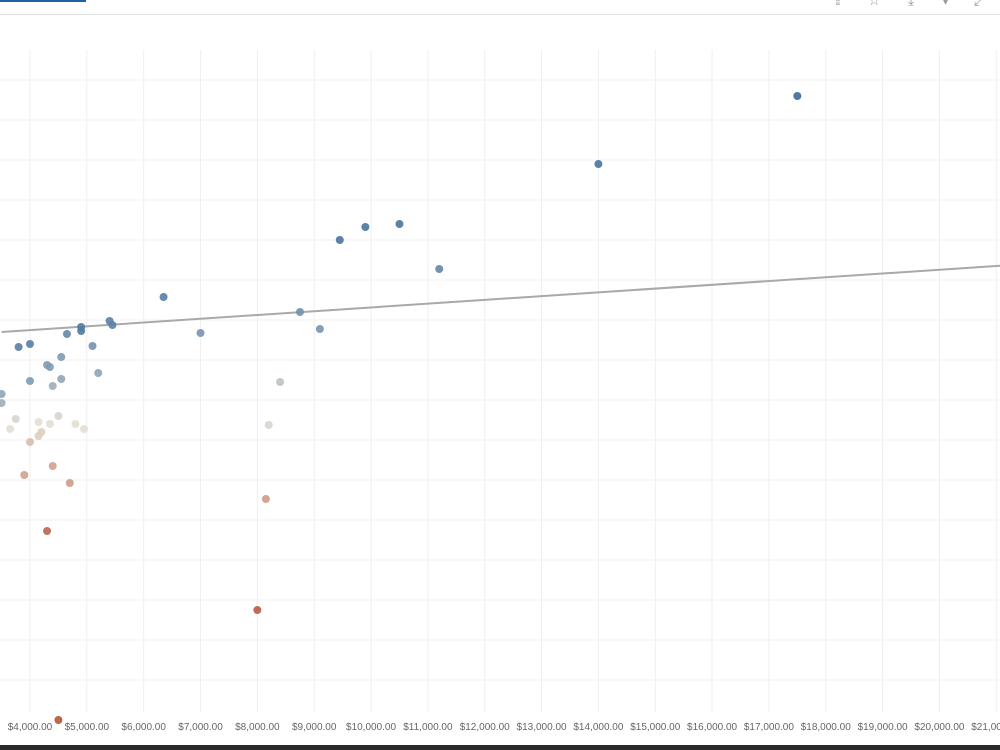 Image resolution: width=1000 pixels, height=750 pixels. I want to click on x-tick-label: $14,000.00, so click(598, 727).